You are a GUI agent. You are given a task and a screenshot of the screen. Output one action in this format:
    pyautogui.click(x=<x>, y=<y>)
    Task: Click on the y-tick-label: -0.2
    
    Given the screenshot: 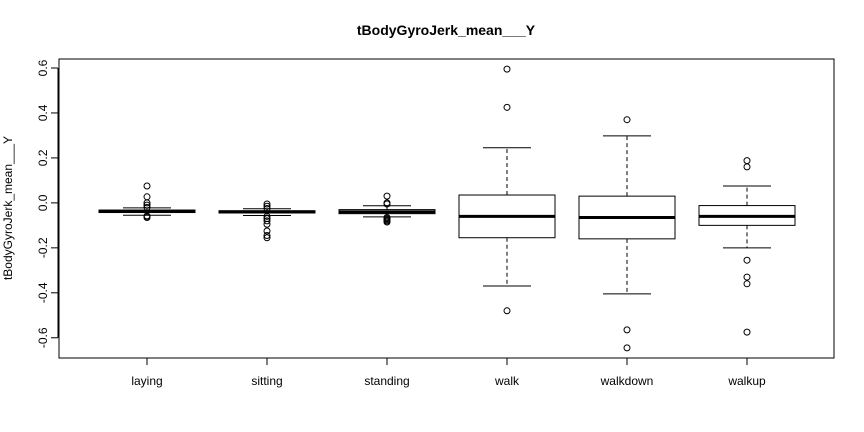 What is the action you would take?
    pyautogui.click(x=43, y=247)
    